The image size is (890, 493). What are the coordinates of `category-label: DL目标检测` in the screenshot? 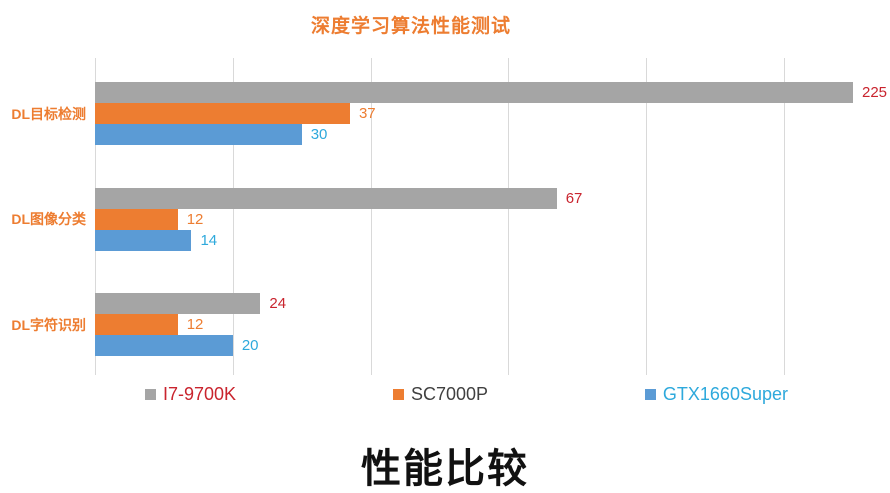 It's located at (48, 113).